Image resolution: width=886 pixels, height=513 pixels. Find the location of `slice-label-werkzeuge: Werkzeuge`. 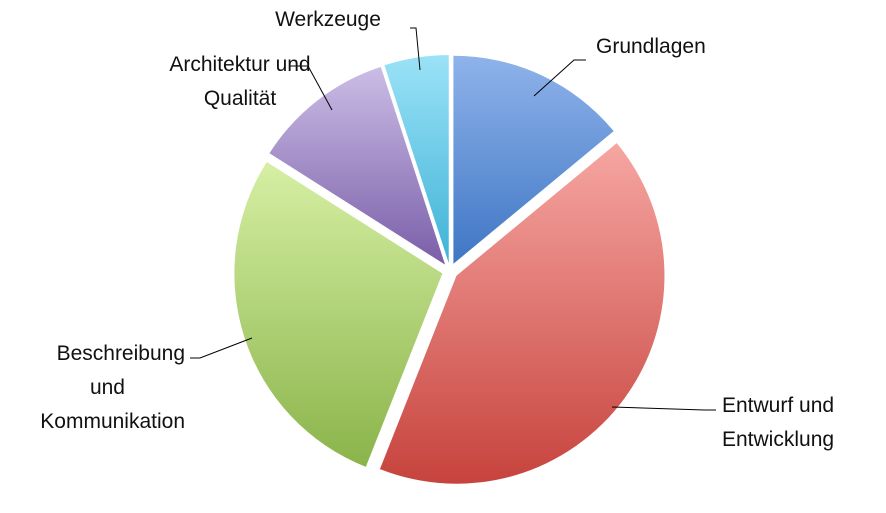

slice-label-werkzeuge: Werkzeuge is located at coordinates (328, 19).